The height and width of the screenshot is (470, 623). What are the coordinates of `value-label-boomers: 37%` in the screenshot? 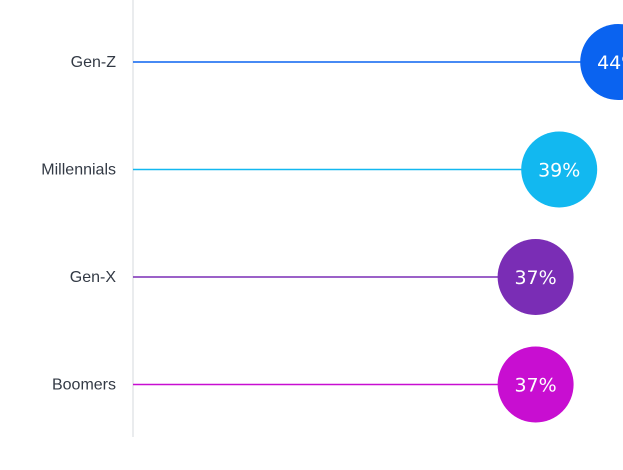 It's located at (535, 386).